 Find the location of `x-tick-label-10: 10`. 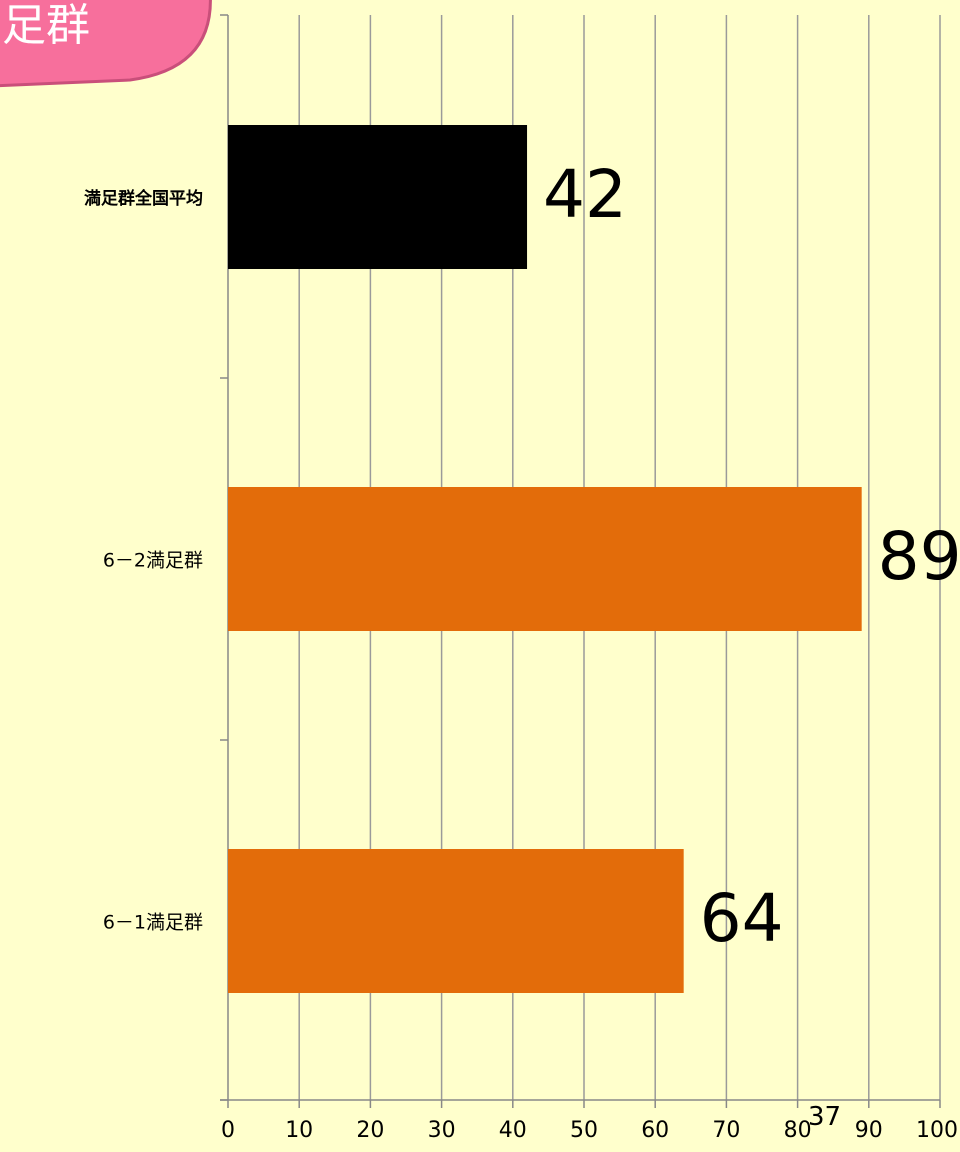

x-tick-label-10: 10 is located at coordinates (299, 1130).